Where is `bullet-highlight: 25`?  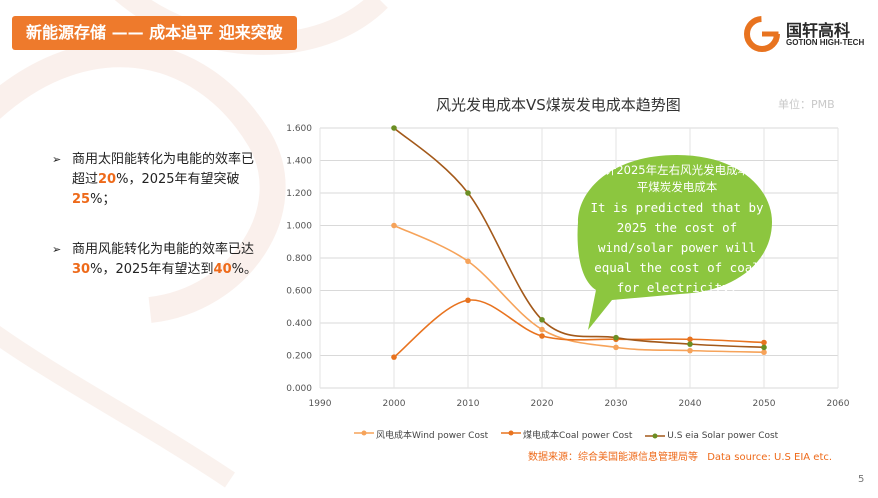 bullet-highlight: 25 is located at coordinates (81, 199).